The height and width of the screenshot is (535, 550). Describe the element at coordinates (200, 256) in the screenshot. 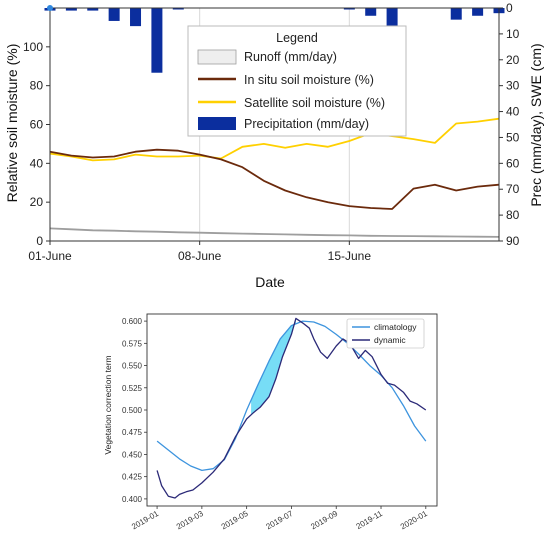

I see `x-tick-label-1: 08-June` at that location.